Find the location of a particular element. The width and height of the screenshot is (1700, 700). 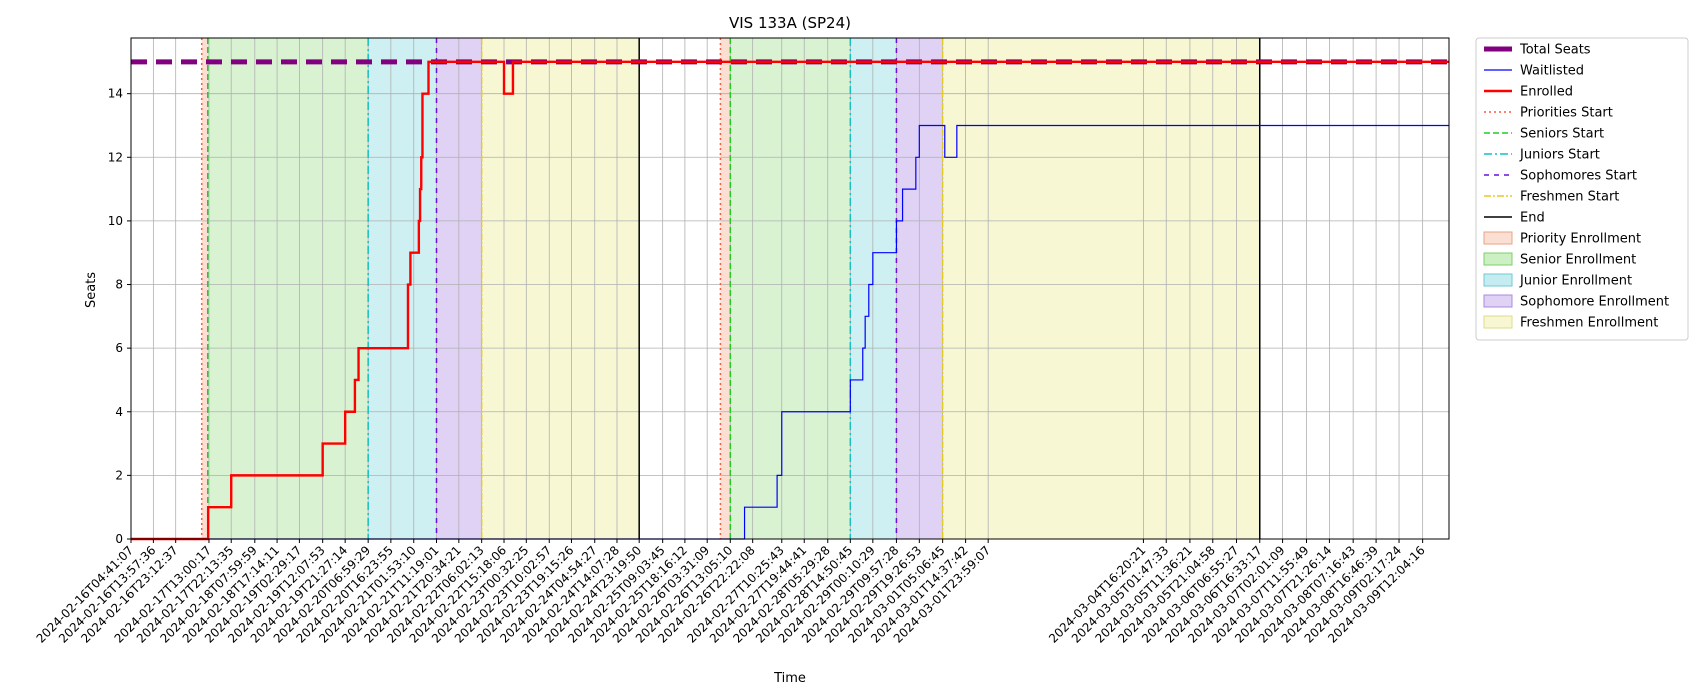

legend-swatch-senior-enrollment is located at coordinates (1498, 259).